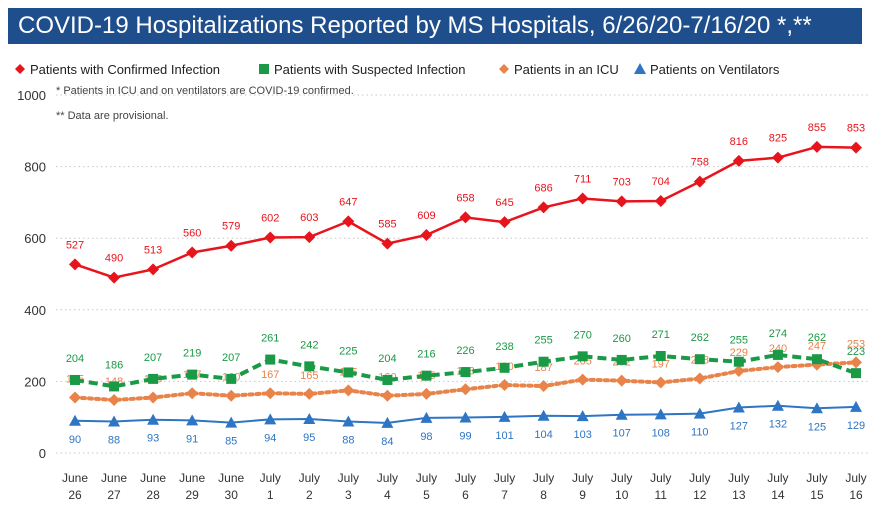 This screenshot has width=882, height=526. I want to click on data-label-confirmed: 703, so click(622, 182).